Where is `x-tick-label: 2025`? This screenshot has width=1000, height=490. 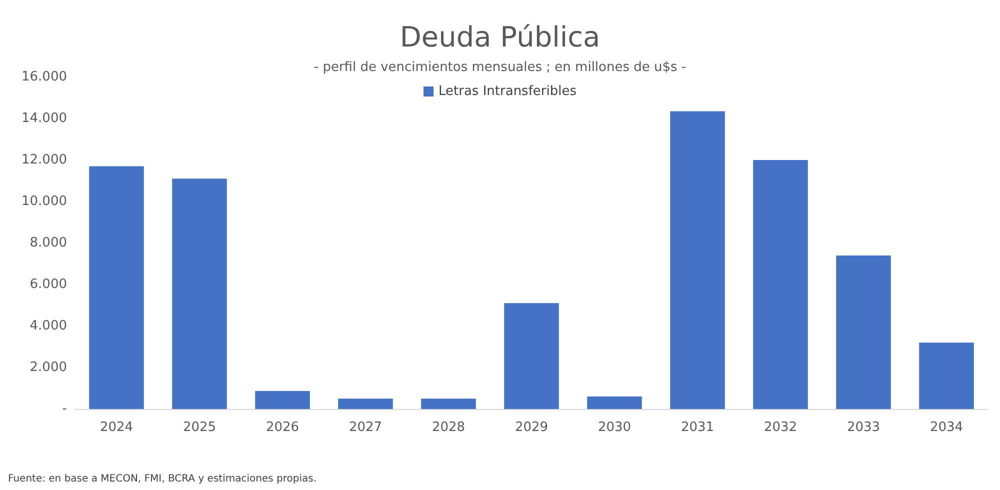 x-tick-label: 2025 is located at coordinates (199, 427).